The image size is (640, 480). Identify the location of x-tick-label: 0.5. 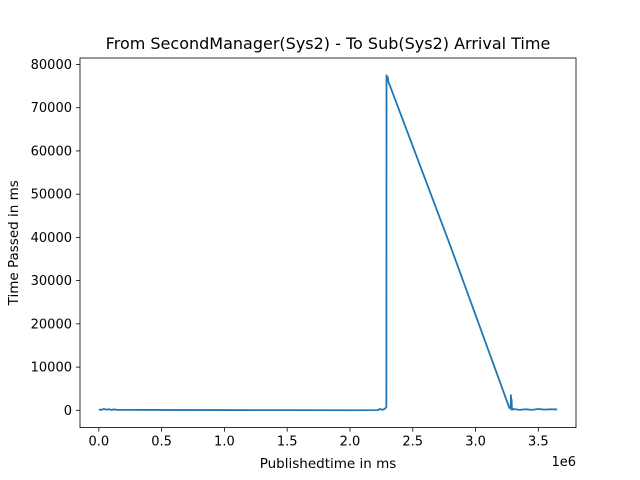
(161, 442).